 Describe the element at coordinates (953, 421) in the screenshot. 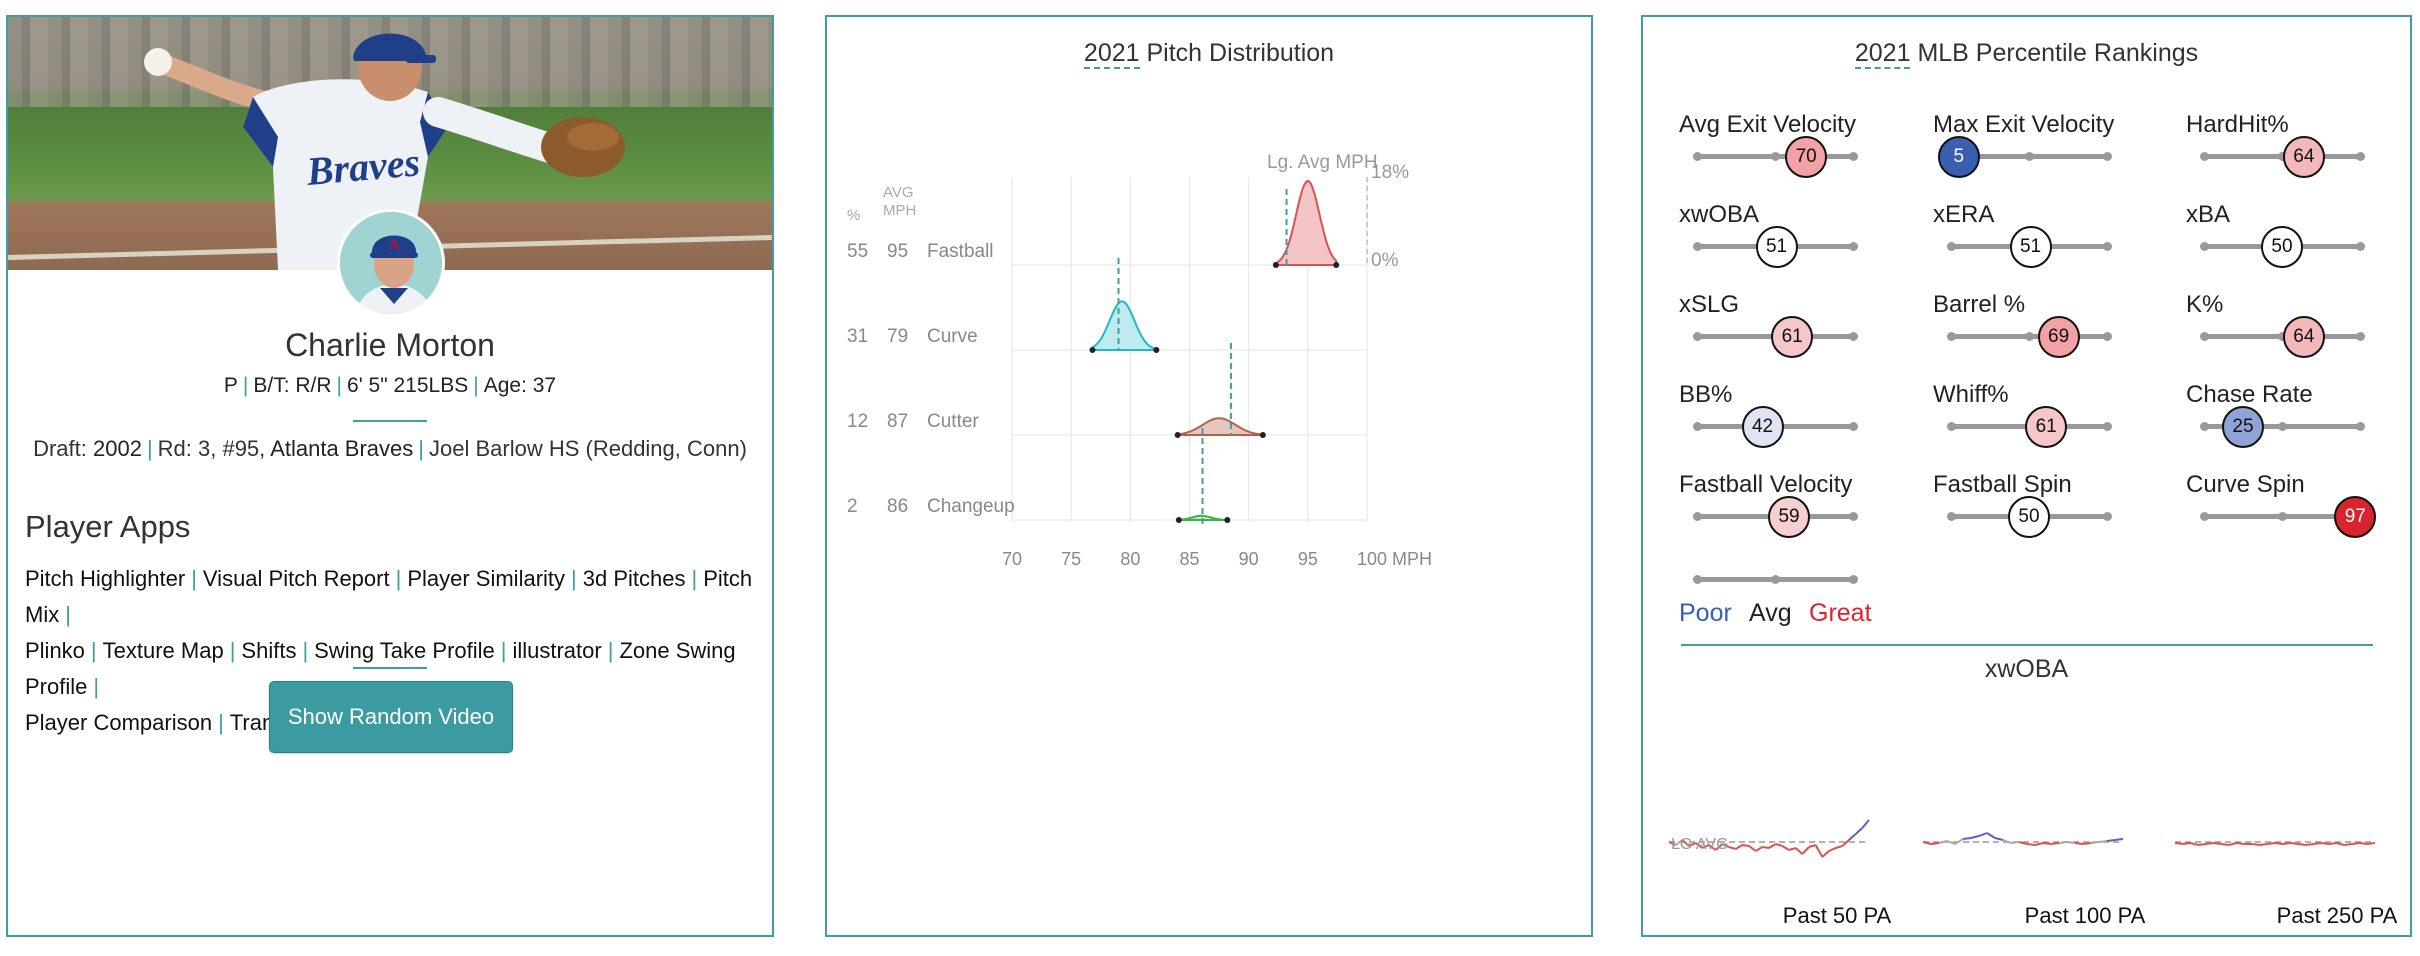

I see `pitch-name: Cutter` at that location.